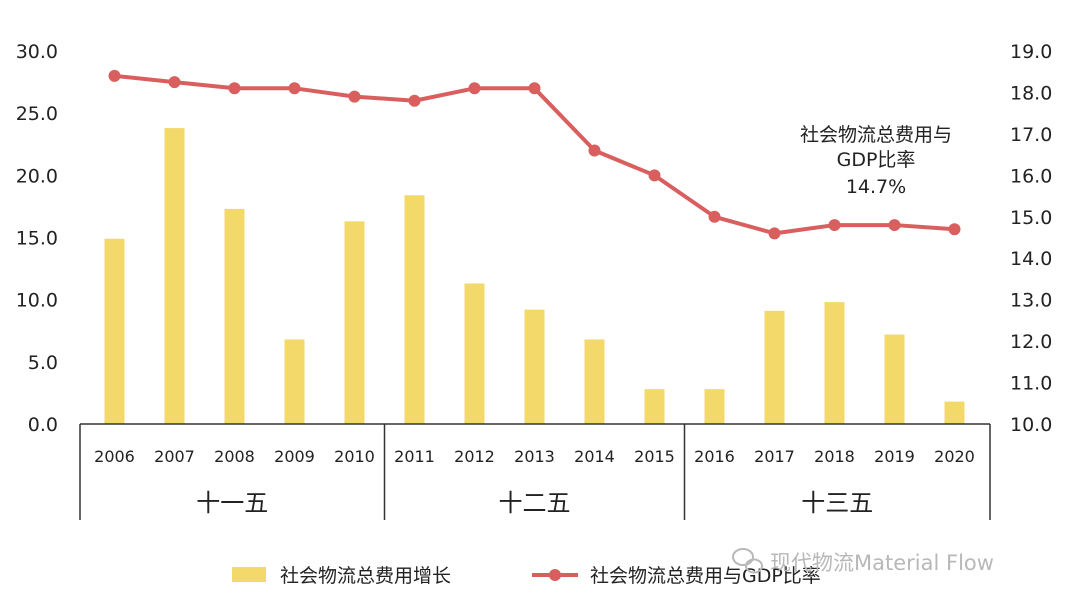 The height and width of the screenshot is (610, 1080). I want to click on bar-2010, so click(354, 322).